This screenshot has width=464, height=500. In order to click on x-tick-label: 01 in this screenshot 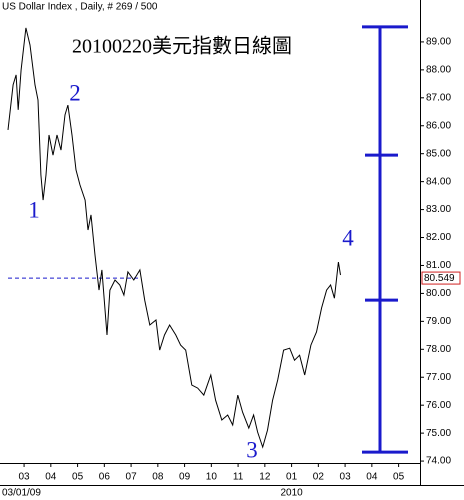, I will do `click(292, 477)`.